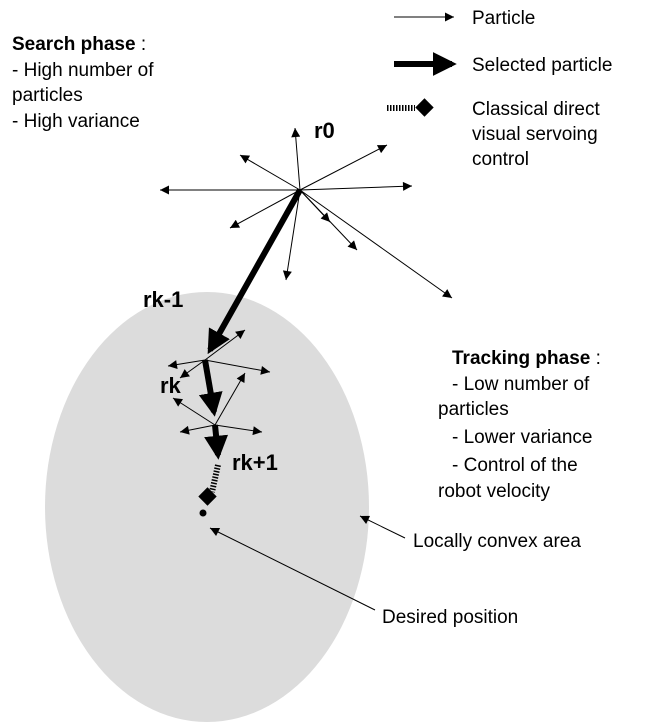 This screenshot has height=723, width=652. What do you see at coordinates (473, 409) in the screenshot?
I see `tracking-line: particles` at bounding box center [473, 409].